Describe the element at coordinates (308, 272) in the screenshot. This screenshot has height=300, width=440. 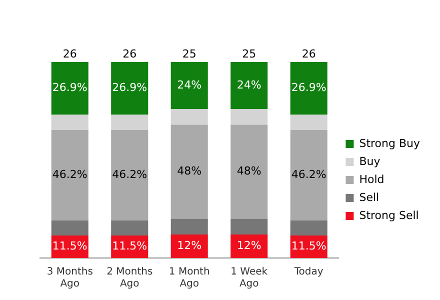
I see `x-tick-label: Today` at that location.